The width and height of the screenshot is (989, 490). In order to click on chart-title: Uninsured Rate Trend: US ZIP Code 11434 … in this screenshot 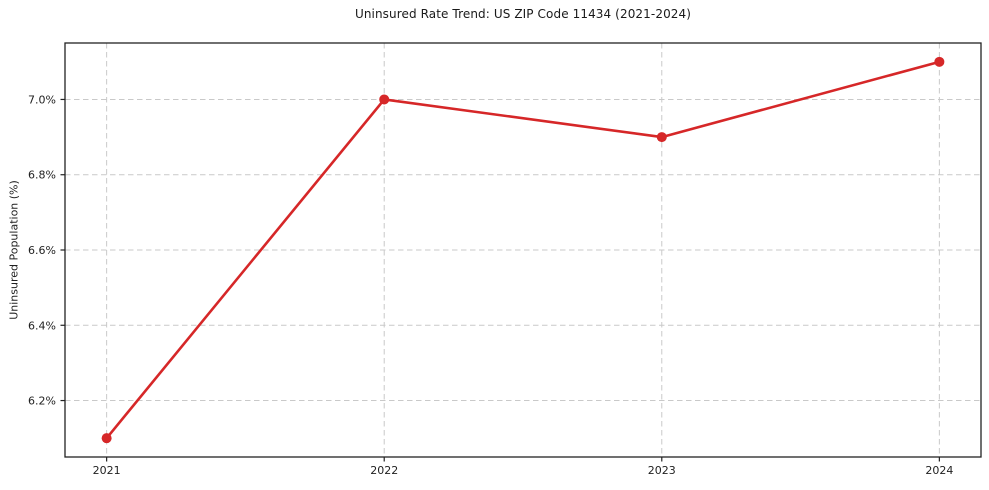, I will do `click(523, 14)`.